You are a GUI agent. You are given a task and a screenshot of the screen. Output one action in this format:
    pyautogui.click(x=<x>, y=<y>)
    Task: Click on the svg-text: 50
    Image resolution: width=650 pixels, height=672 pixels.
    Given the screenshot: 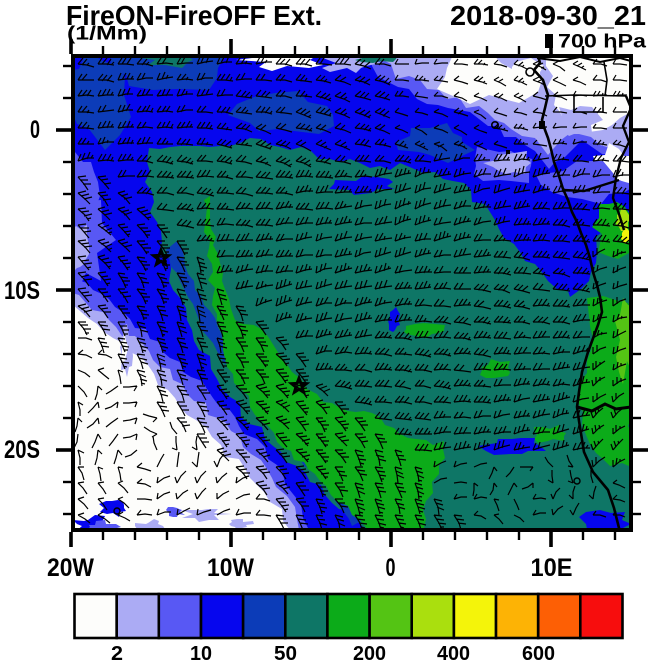 What is the action you would take?
    pyautogui.click(x=285, y=654)
    